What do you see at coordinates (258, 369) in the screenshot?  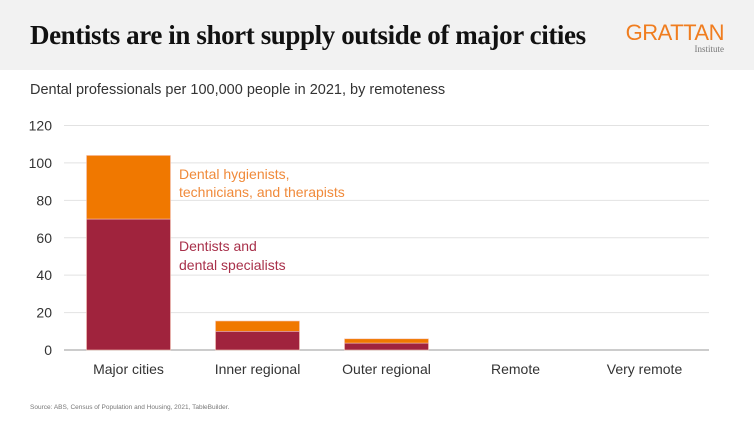 I see `x-tick-label: Inner regional` at bounding box center [258, 369].